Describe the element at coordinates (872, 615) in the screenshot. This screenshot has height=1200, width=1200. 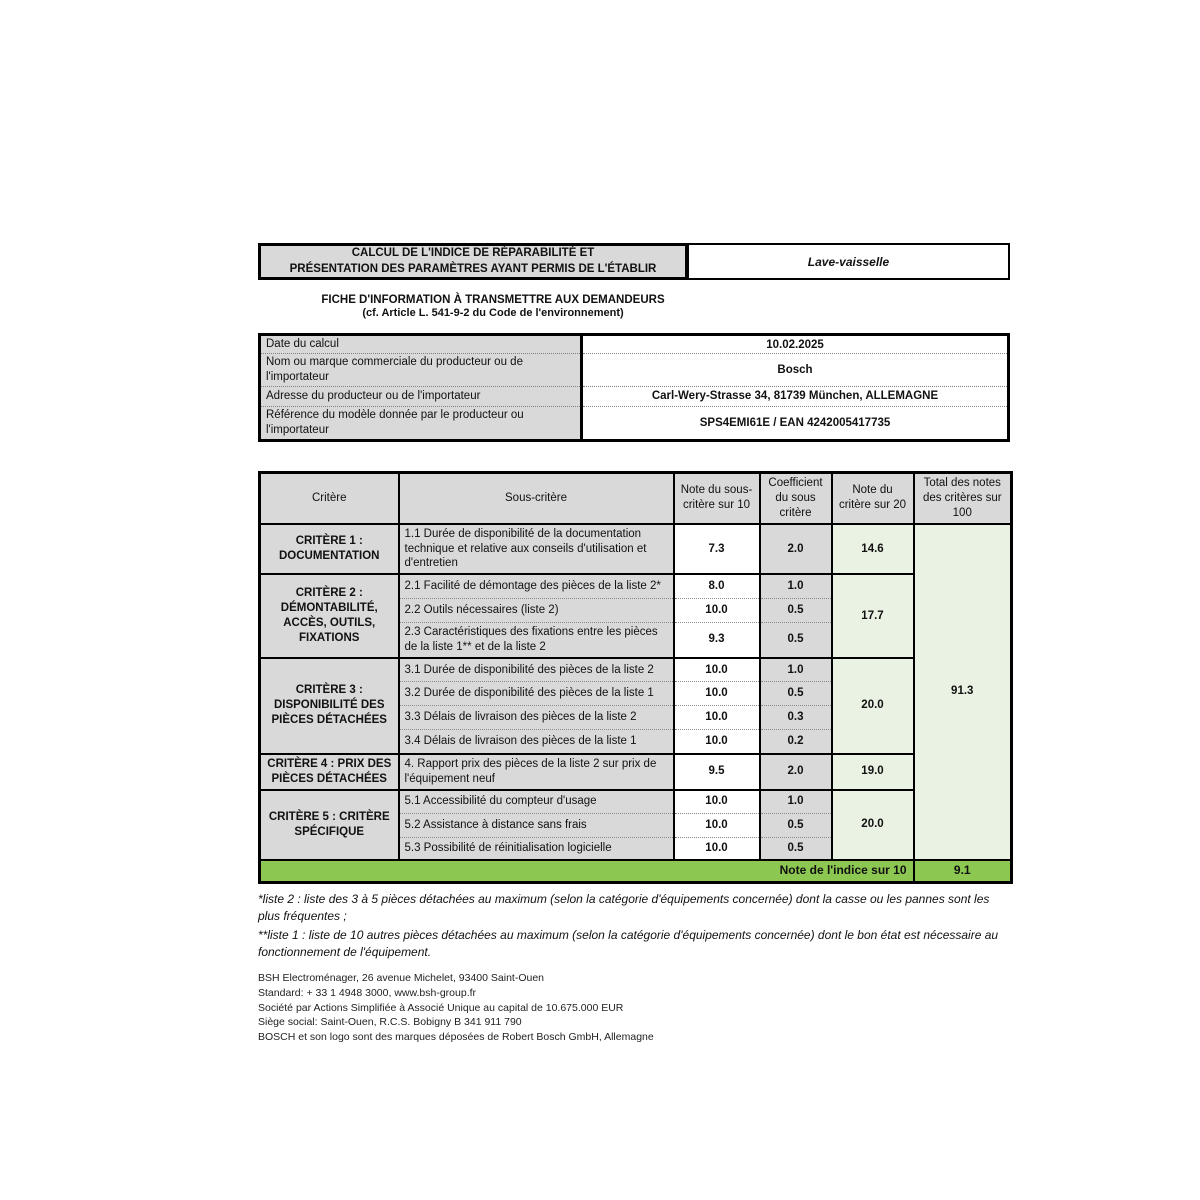
I see `criterion-2-score20: 17.7` at that location.